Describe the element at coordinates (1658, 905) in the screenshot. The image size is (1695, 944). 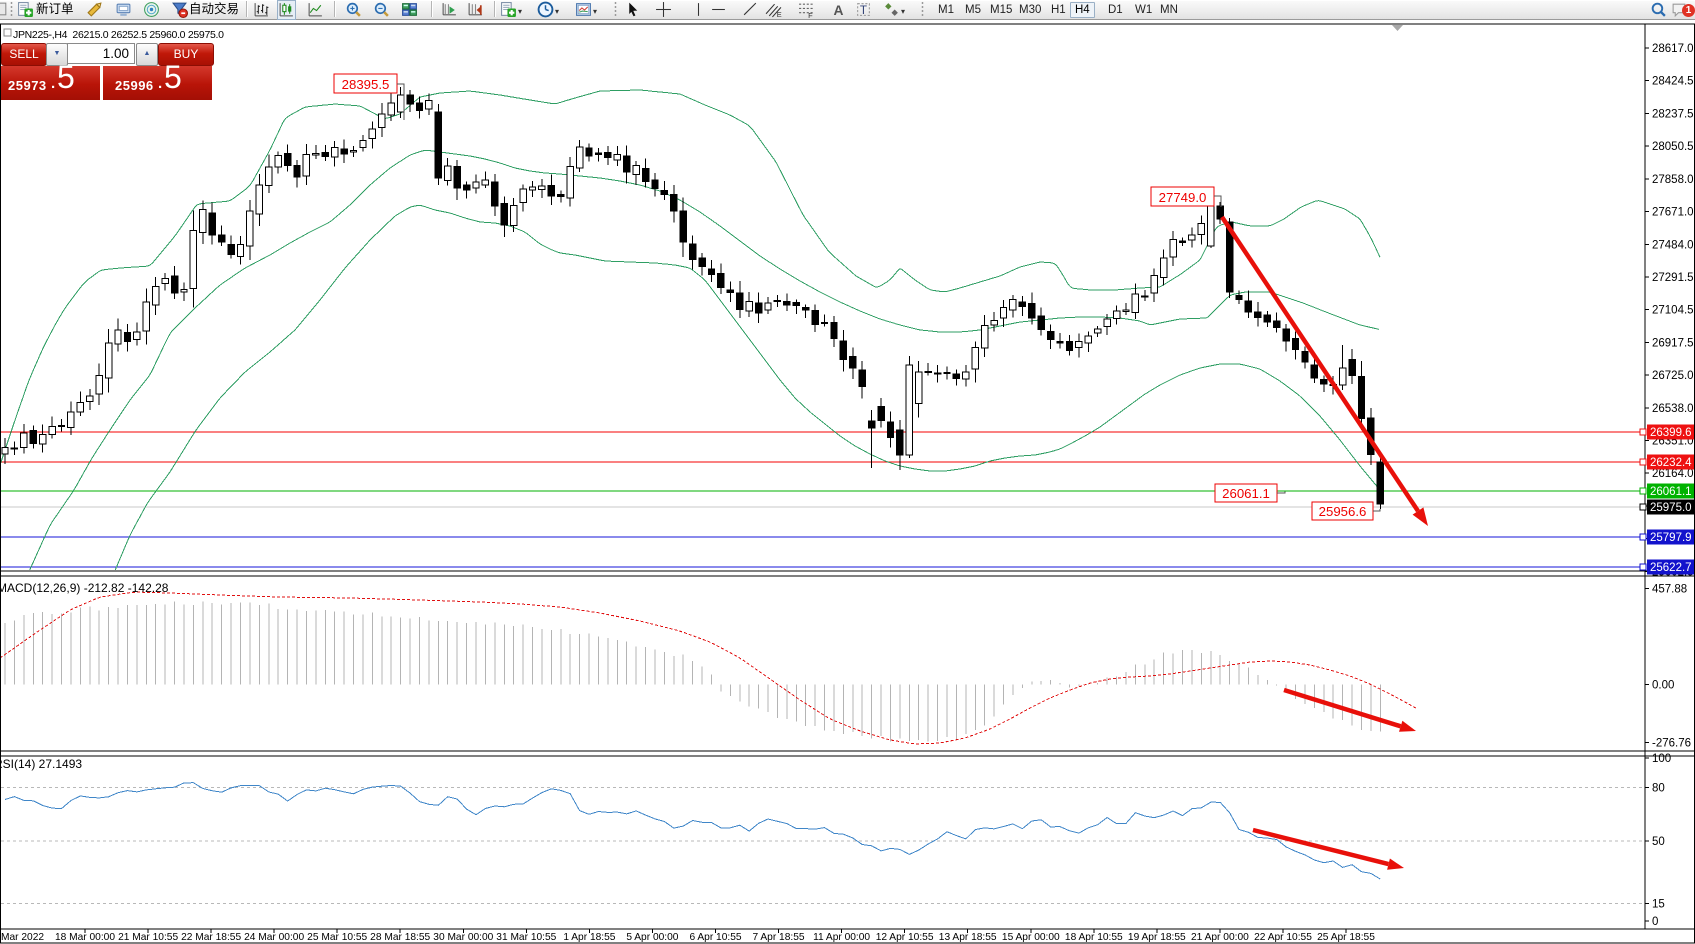
I see `svg-text: 15` at that location.